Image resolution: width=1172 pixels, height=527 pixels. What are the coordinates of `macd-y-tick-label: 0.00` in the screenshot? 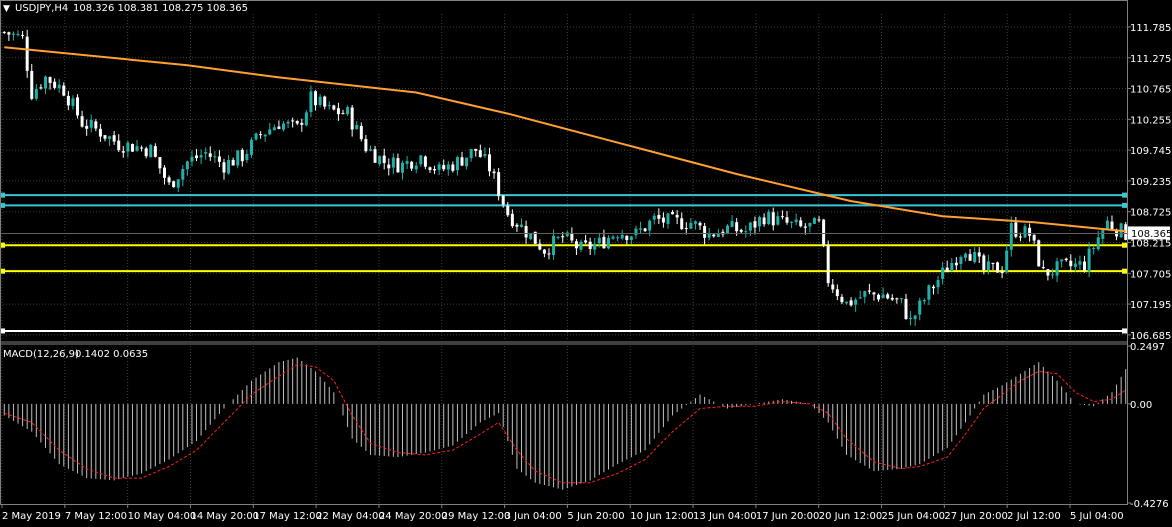 It's located at (1141, 405).